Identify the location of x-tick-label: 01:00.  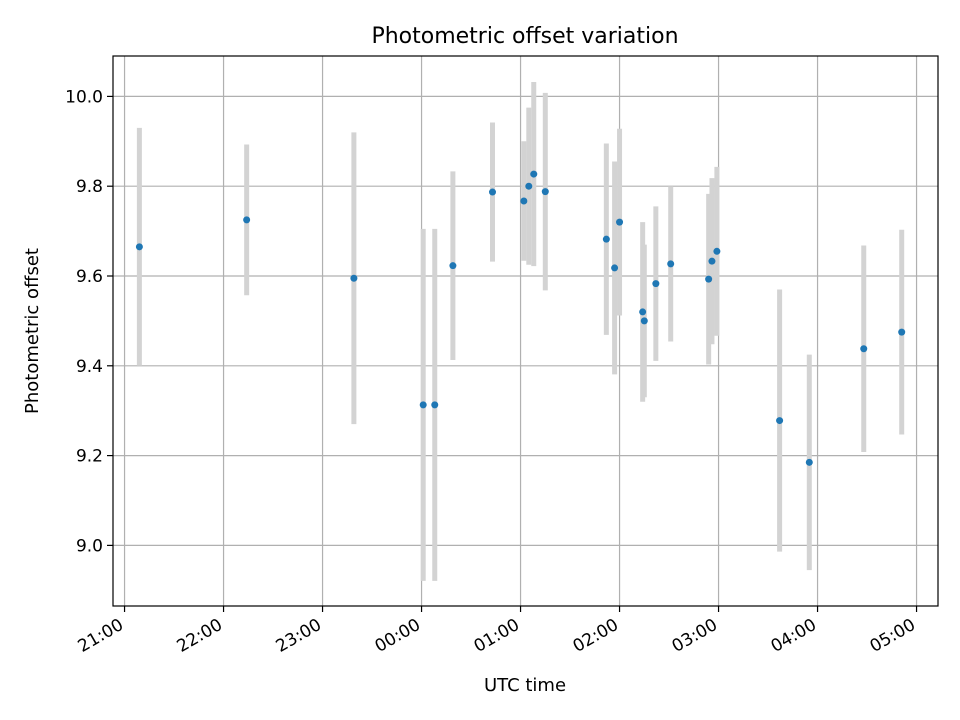
(497, 636).